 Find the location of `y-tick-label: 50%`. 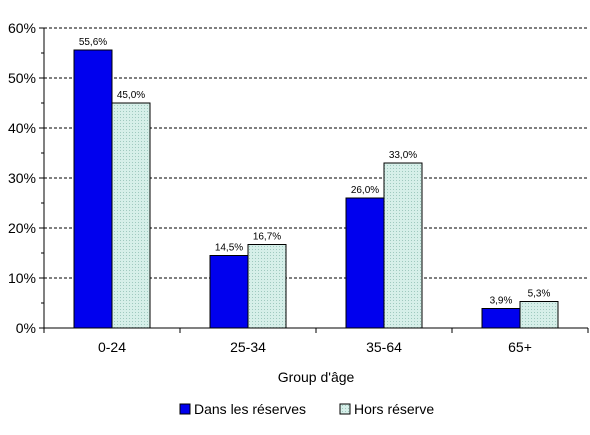

y-tick-label: 50% is located at coordinates (22, 78).